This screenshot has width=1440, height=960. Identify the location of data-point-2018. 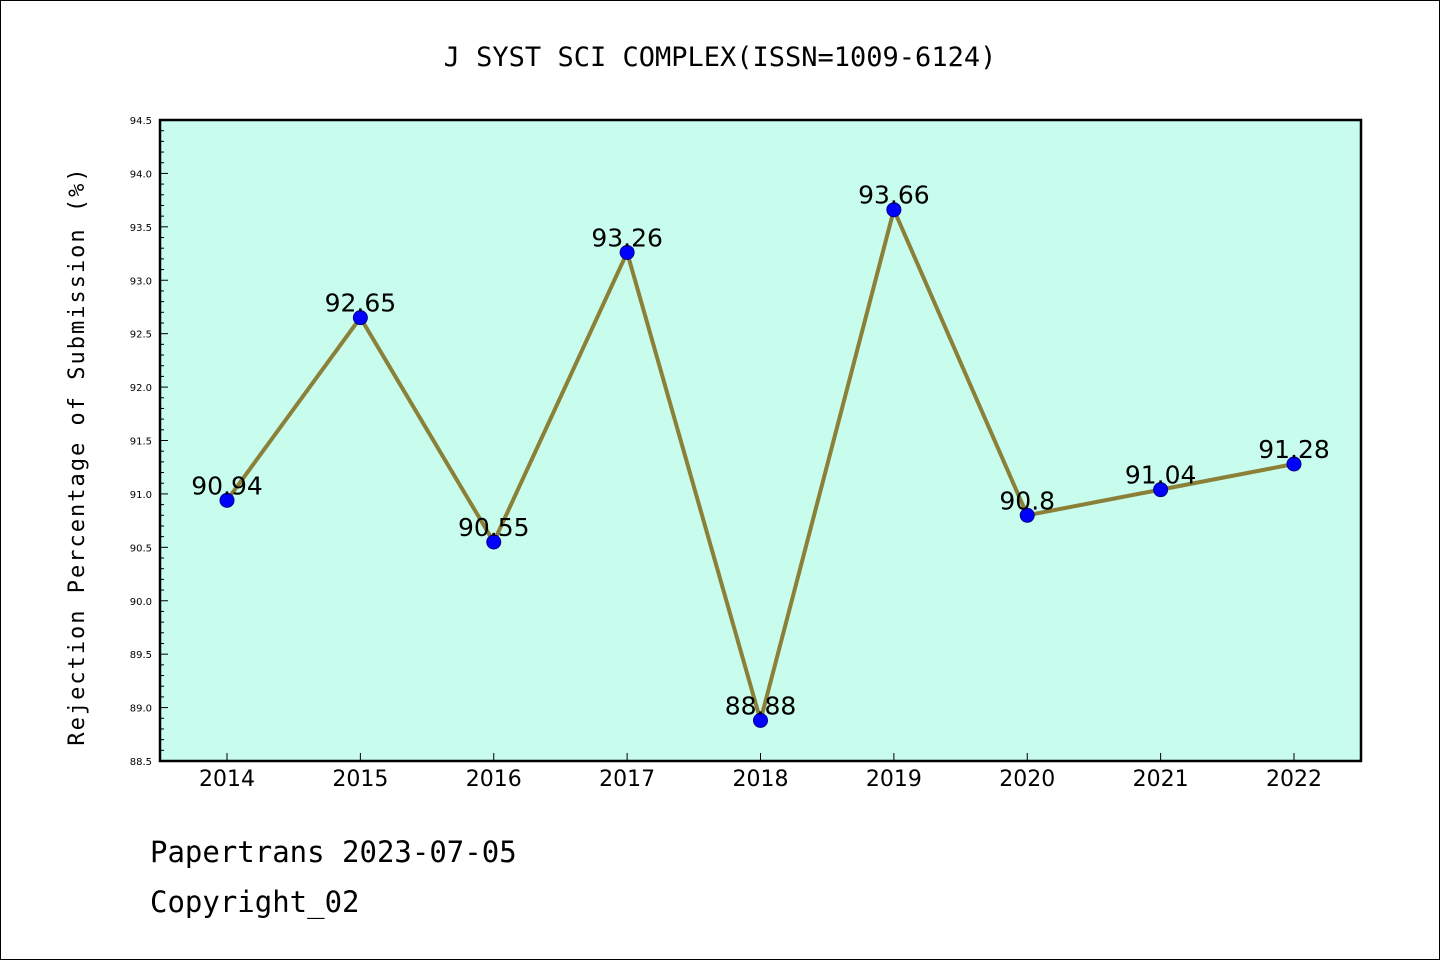
(760, 720).